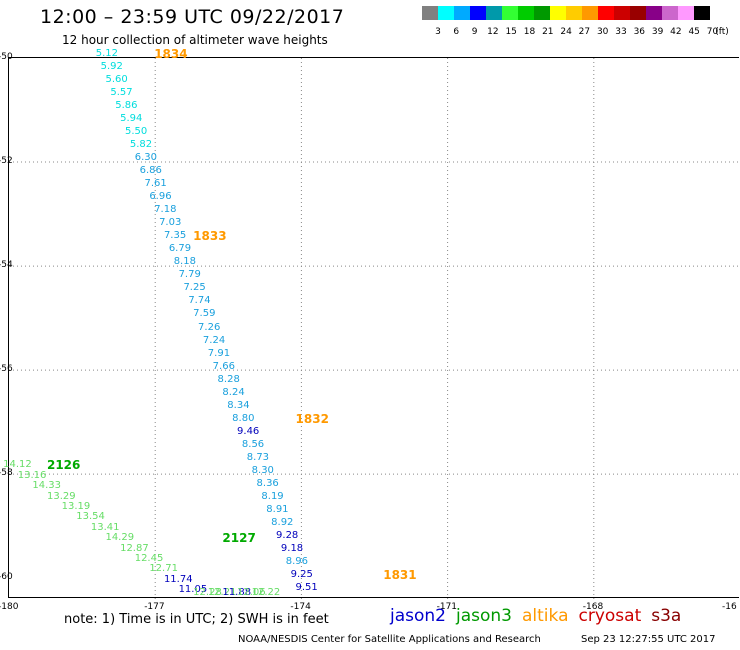  What do you see at coordinates (258, 457) in the screenshot?
I see `wave-height-value: 8.73` at bounding box center [258, 457].